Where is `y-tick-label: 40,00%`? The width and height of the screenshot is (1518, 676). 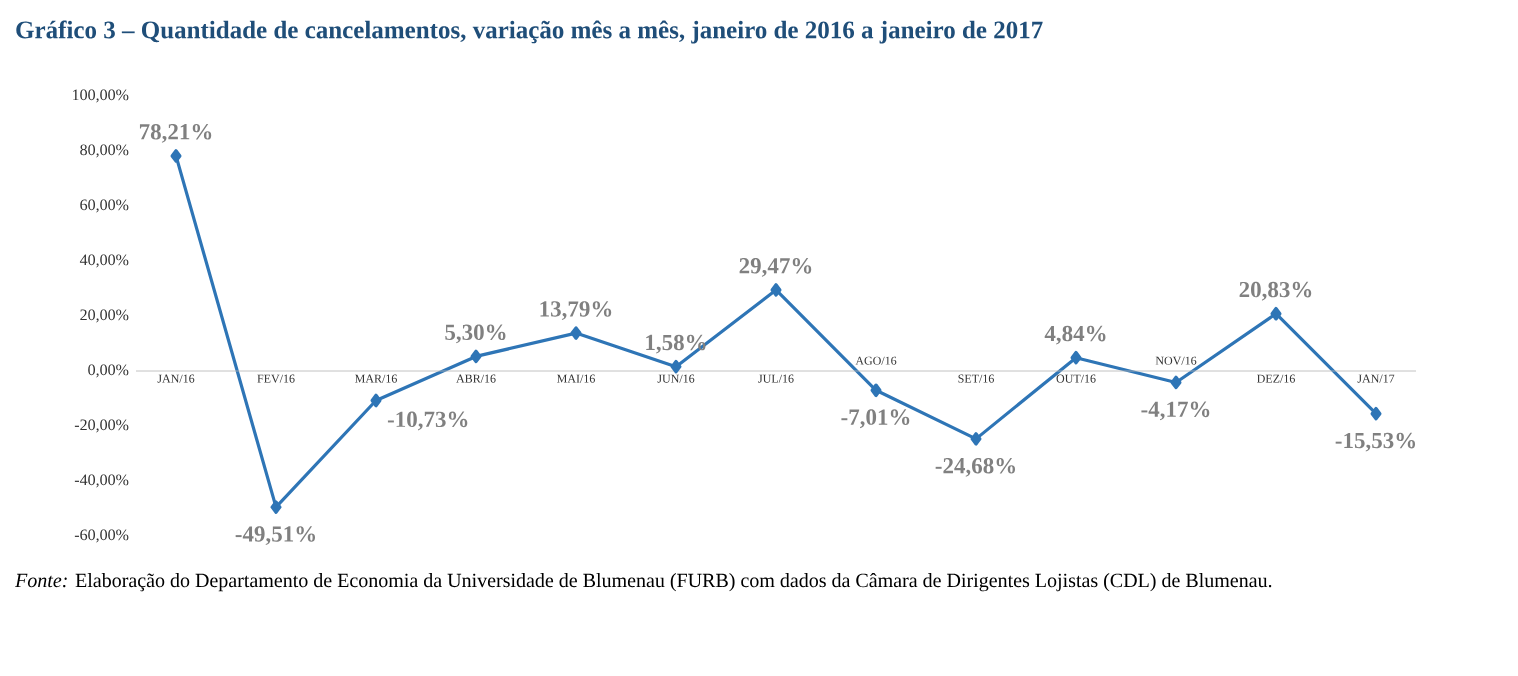
y-tick-label: 40,00% is located at coordinates (104, 261).